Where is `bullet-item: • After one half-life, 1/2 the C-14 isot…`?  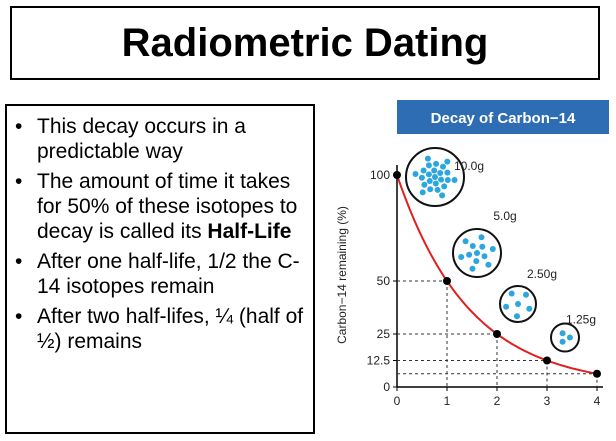 bullet-item: • After one half-life, 1/2 the C-14 isot… is located at coordinates (161, 274).